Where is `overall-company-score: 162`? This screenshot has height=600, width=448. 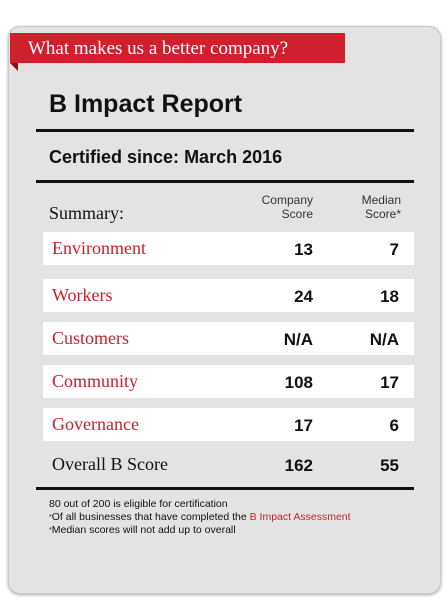 overall-company-score: 162 is located at coordinates (298, 465).